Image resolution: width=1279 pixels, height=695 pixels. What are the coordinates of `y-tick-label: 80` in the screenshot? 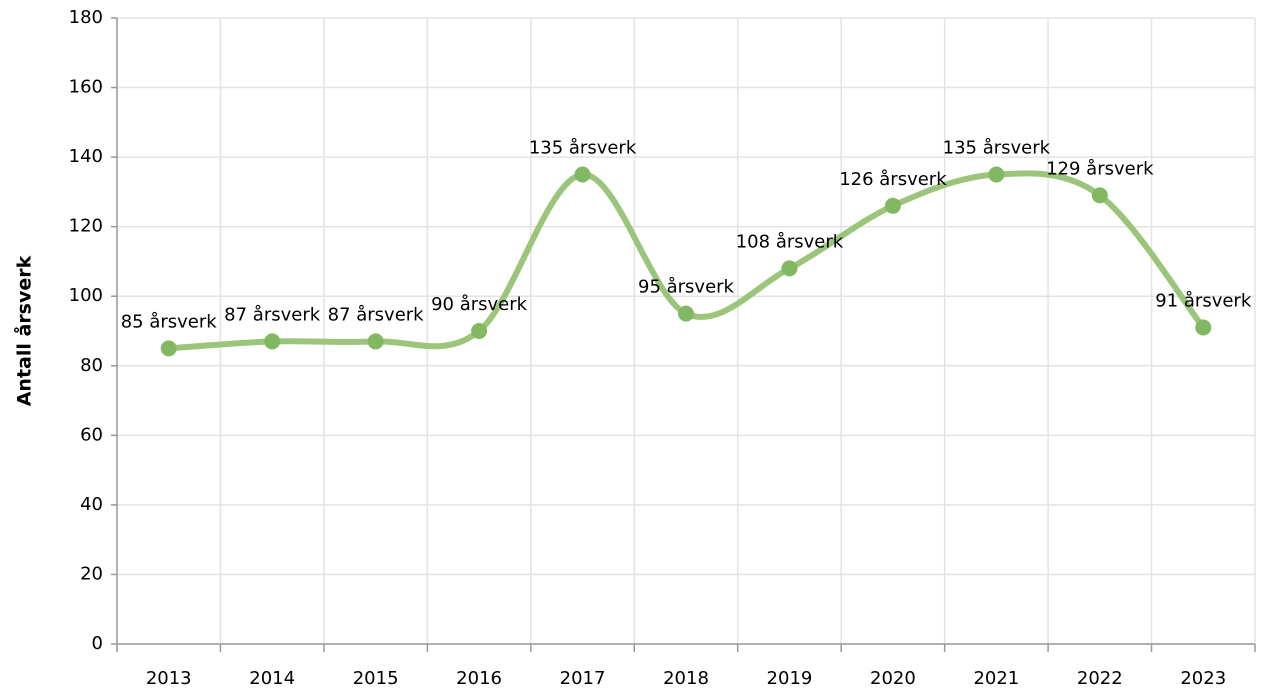 It's located at (91, 365).